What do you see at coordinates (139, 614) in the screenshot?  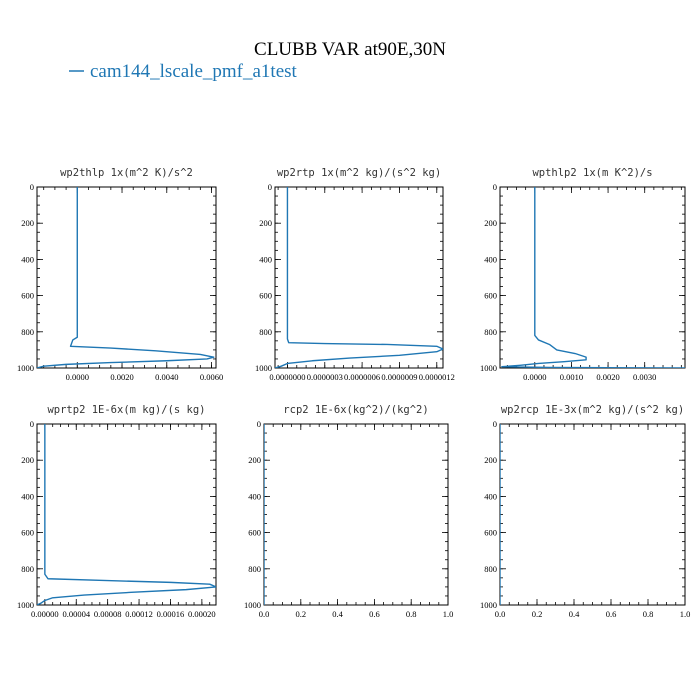 I see `x-tick-label: 0.00012` at bounding box center [139, 614].